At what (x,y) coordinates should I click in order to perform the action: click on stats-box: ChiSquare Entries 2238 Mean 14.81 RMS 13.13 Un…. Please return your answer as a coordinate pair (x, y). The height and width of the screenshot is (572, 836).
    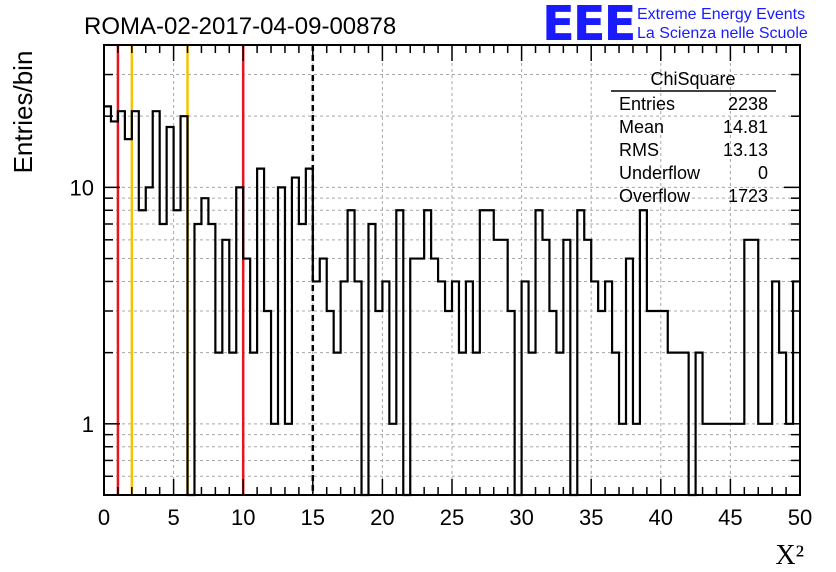
    Looking at the image, I should click on (693, 137).